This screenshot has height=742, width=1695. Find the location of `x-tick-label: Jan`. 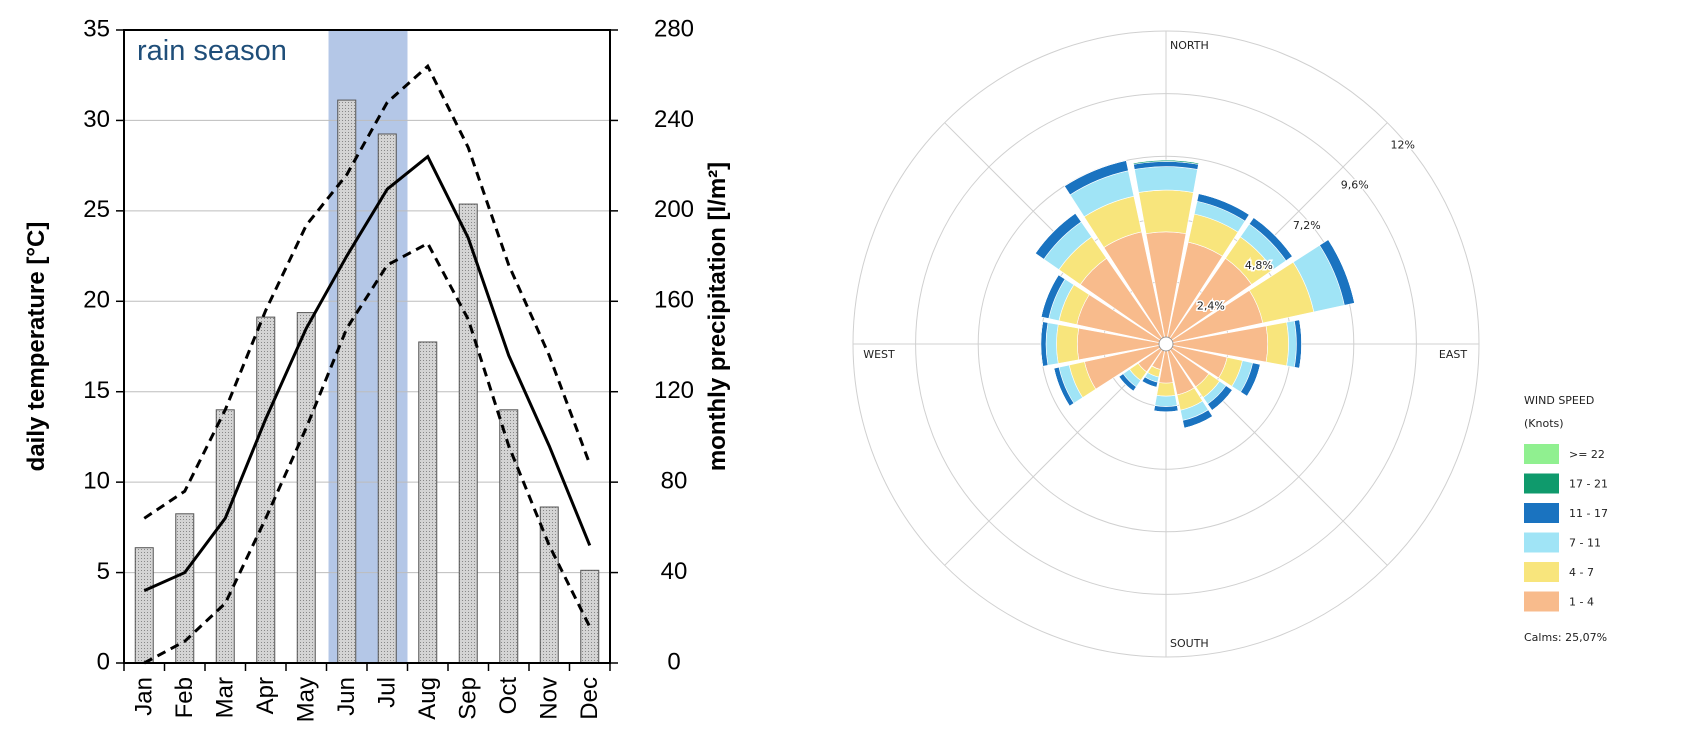

x-tick-label: Jan is located at coordinates (144, 696).